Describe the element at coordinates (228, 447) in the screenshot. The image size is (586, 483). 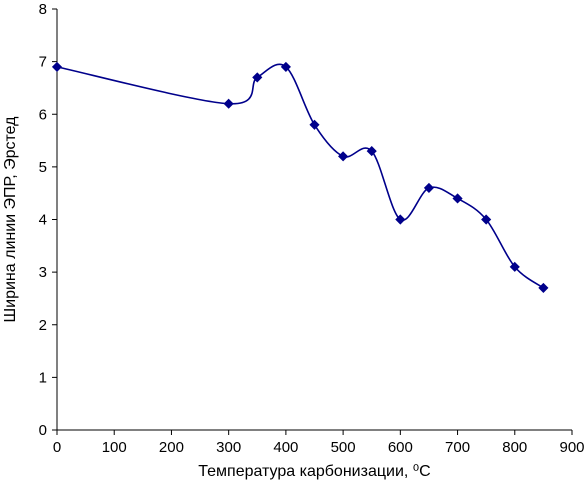
I see `x-tick-label: 300` at that location.